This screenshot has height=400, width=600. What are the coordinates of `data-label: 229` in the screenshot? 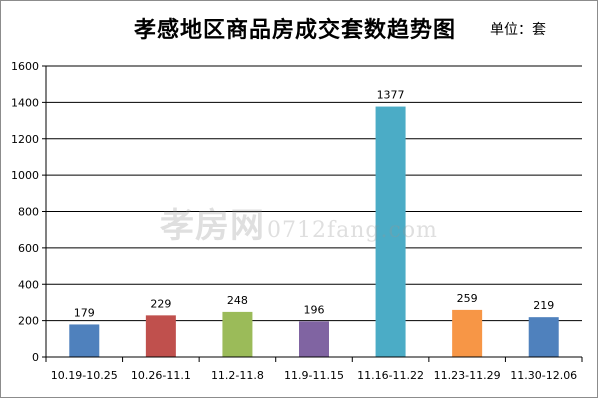 It's located at (160, 303).